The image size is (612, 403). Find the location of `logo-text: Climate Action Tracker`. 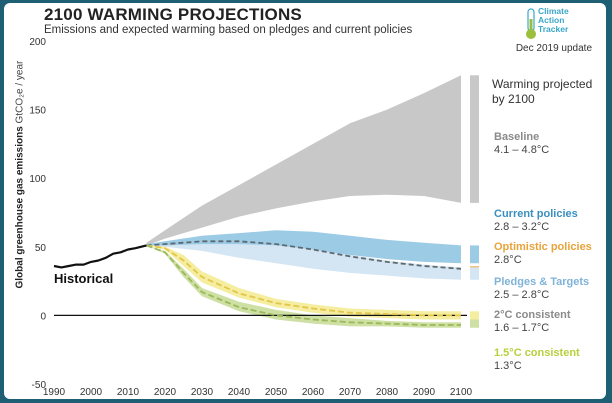

logo-text: Climate Action Tracker is located at coordinates (553, 20).